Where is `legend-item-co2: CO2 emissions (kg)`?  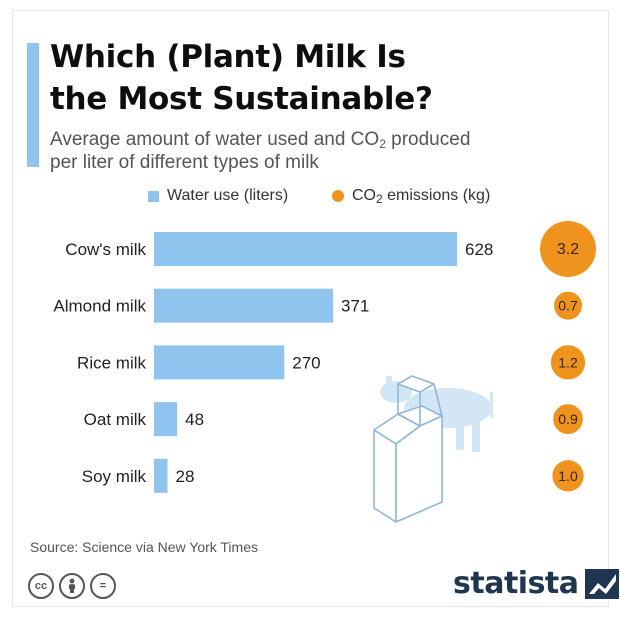 legend-item-co2: CO2 emissions (kg) is located at coordinates (411, 196).